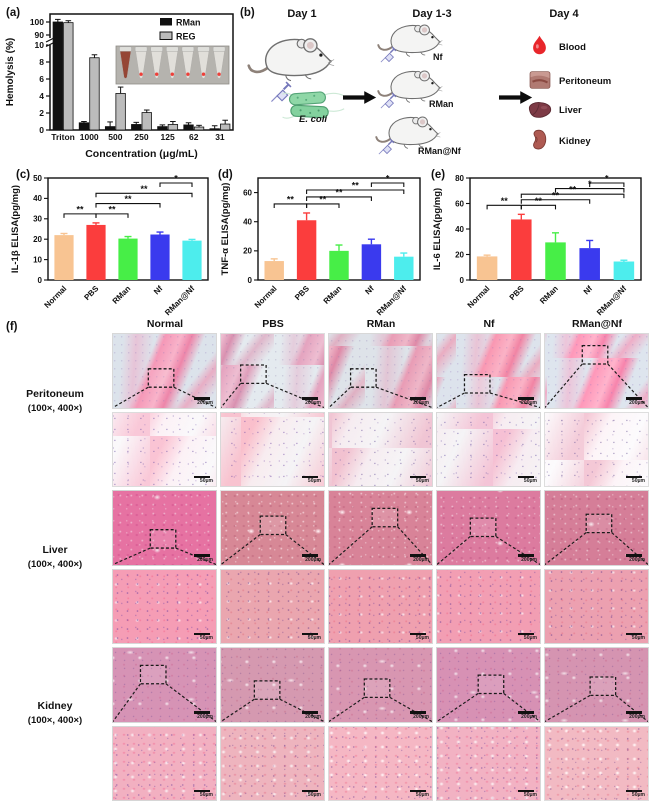 The image size is (649, 806). Describe the element at coordinates (540, 110) in the screenshot. I see `liver-icon` at that location.